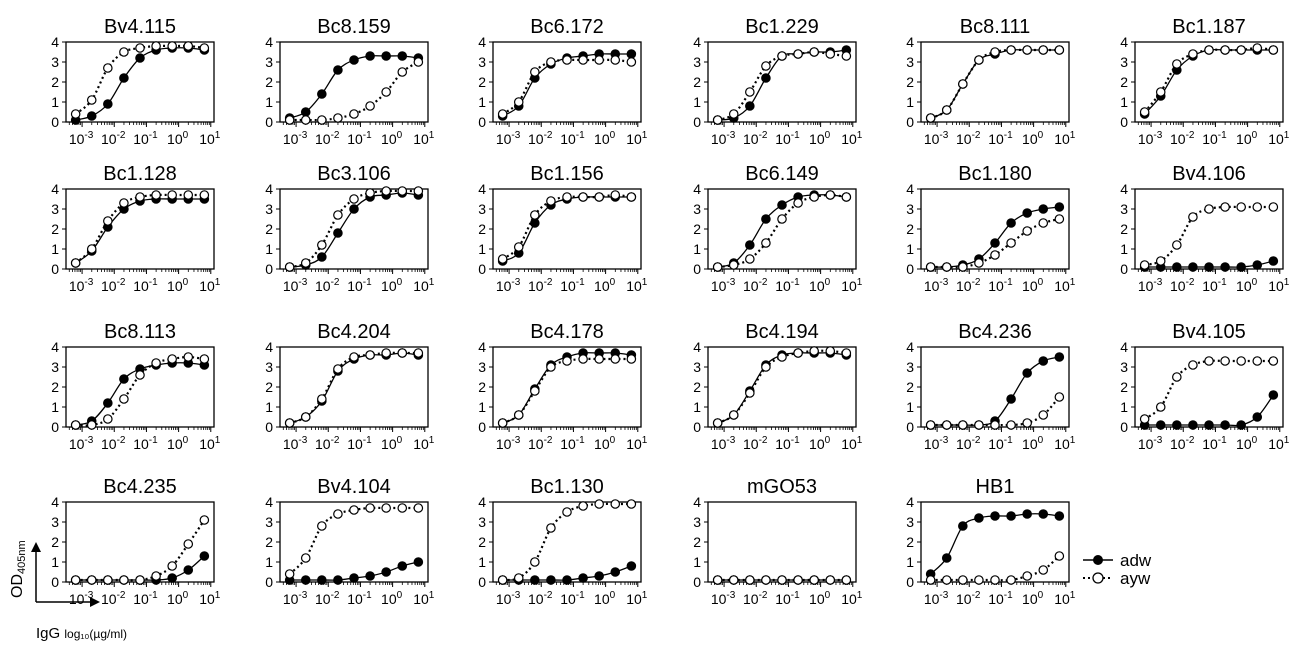  What do you see at coordinates (139, 487) in the screenshot?
I see `panel-title: Bc4.235` at bounding box center [139, 487].